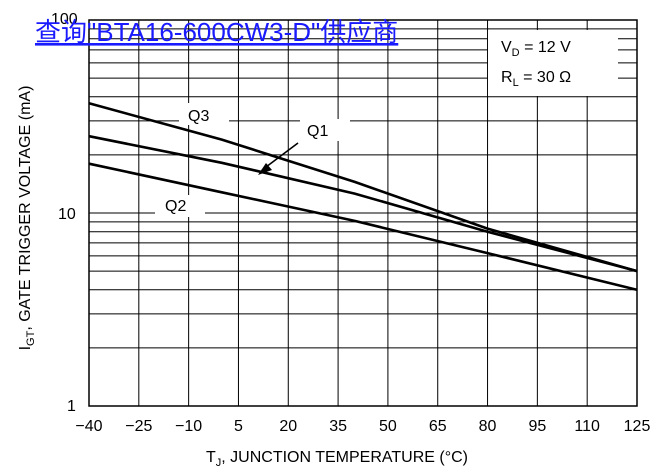  I want to click on x-tick-label: 35, so click(338, 426).